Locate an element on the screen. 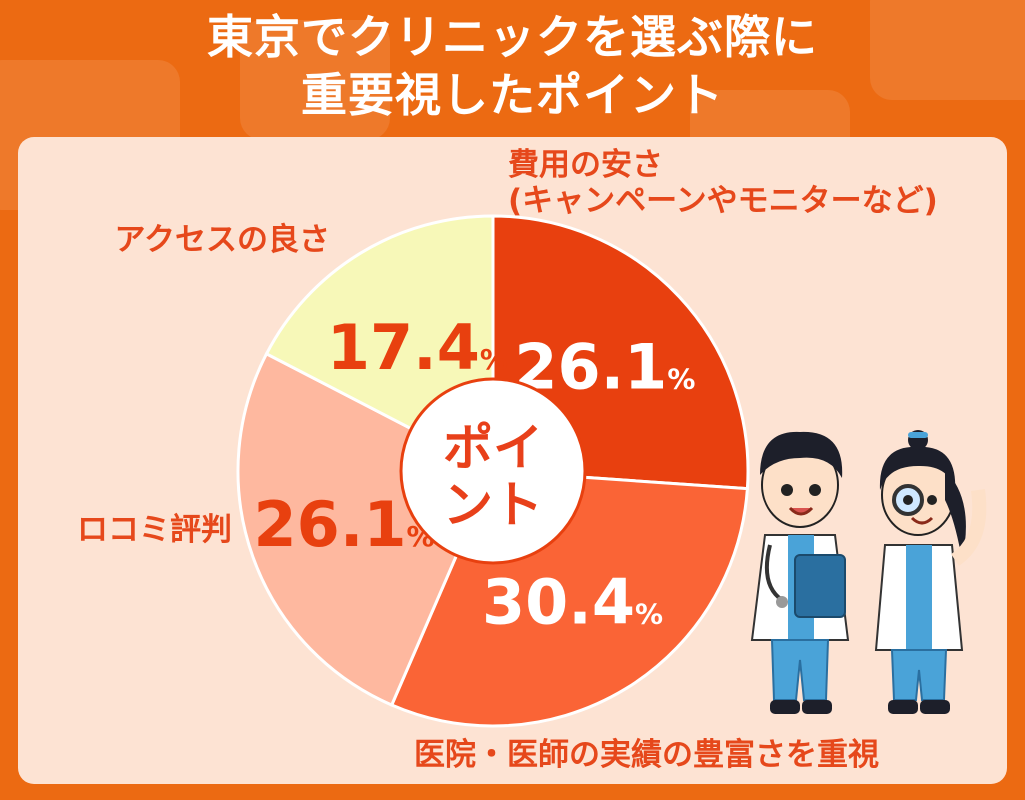 The width and height of the screenshot is (1025, 800). slice-category-label: ロコミ評判 is located at coordinates (154, 530).